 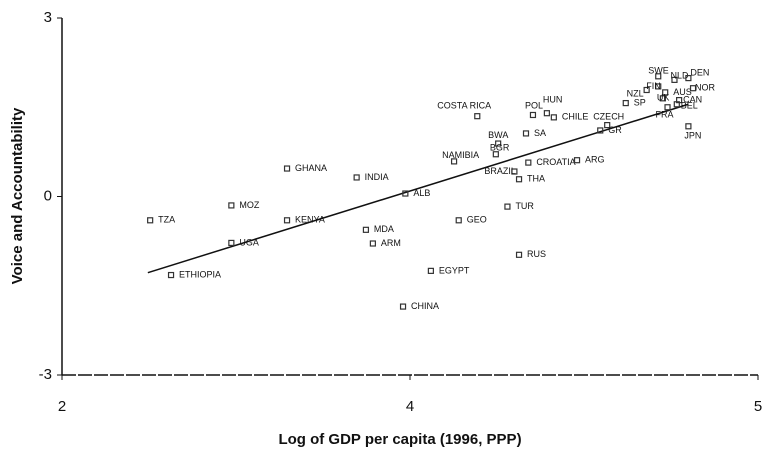 What do you see at coordinates (640, 102) in the screenshot?
I see `point-label: SP` at bounding box center [640, 102].